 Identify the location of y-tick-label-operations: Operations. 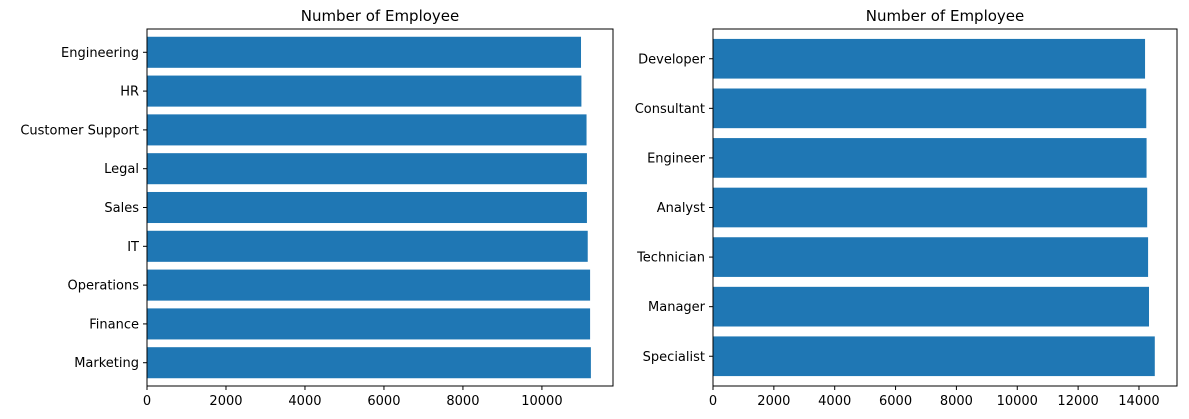
(104, 286).